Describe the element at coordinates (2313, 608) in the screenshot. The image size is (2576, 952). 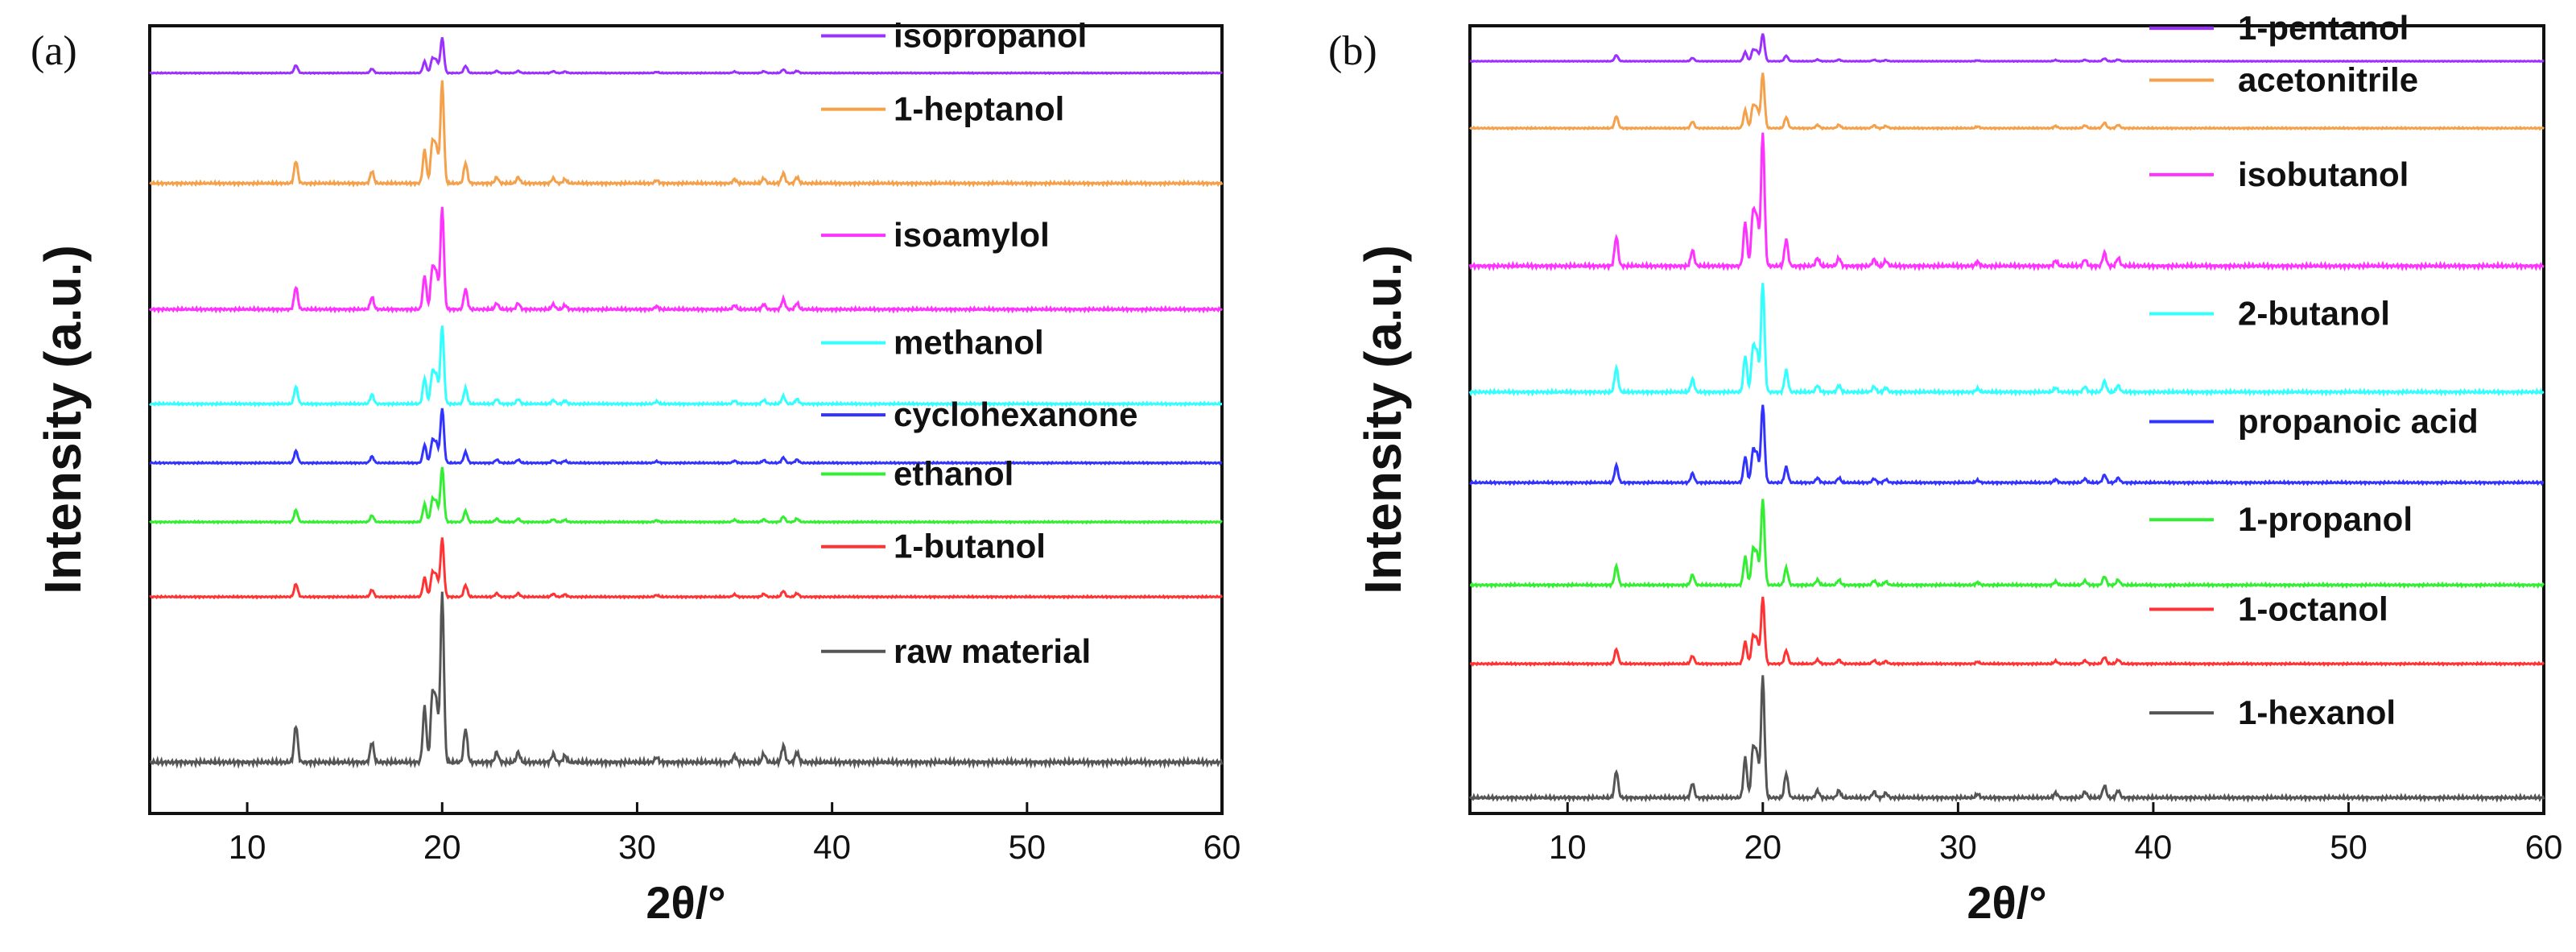
I see `legend-label: 1-octanol` at that location.